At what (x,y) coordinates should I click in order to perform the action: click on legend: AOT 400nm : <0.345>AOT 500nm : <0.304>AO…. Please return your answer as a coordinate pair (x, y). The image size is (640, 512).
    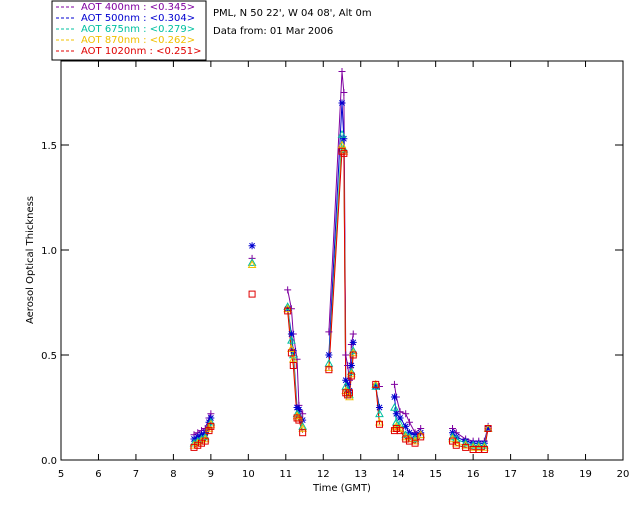
    Looking at the image, I should click on (129, 30).